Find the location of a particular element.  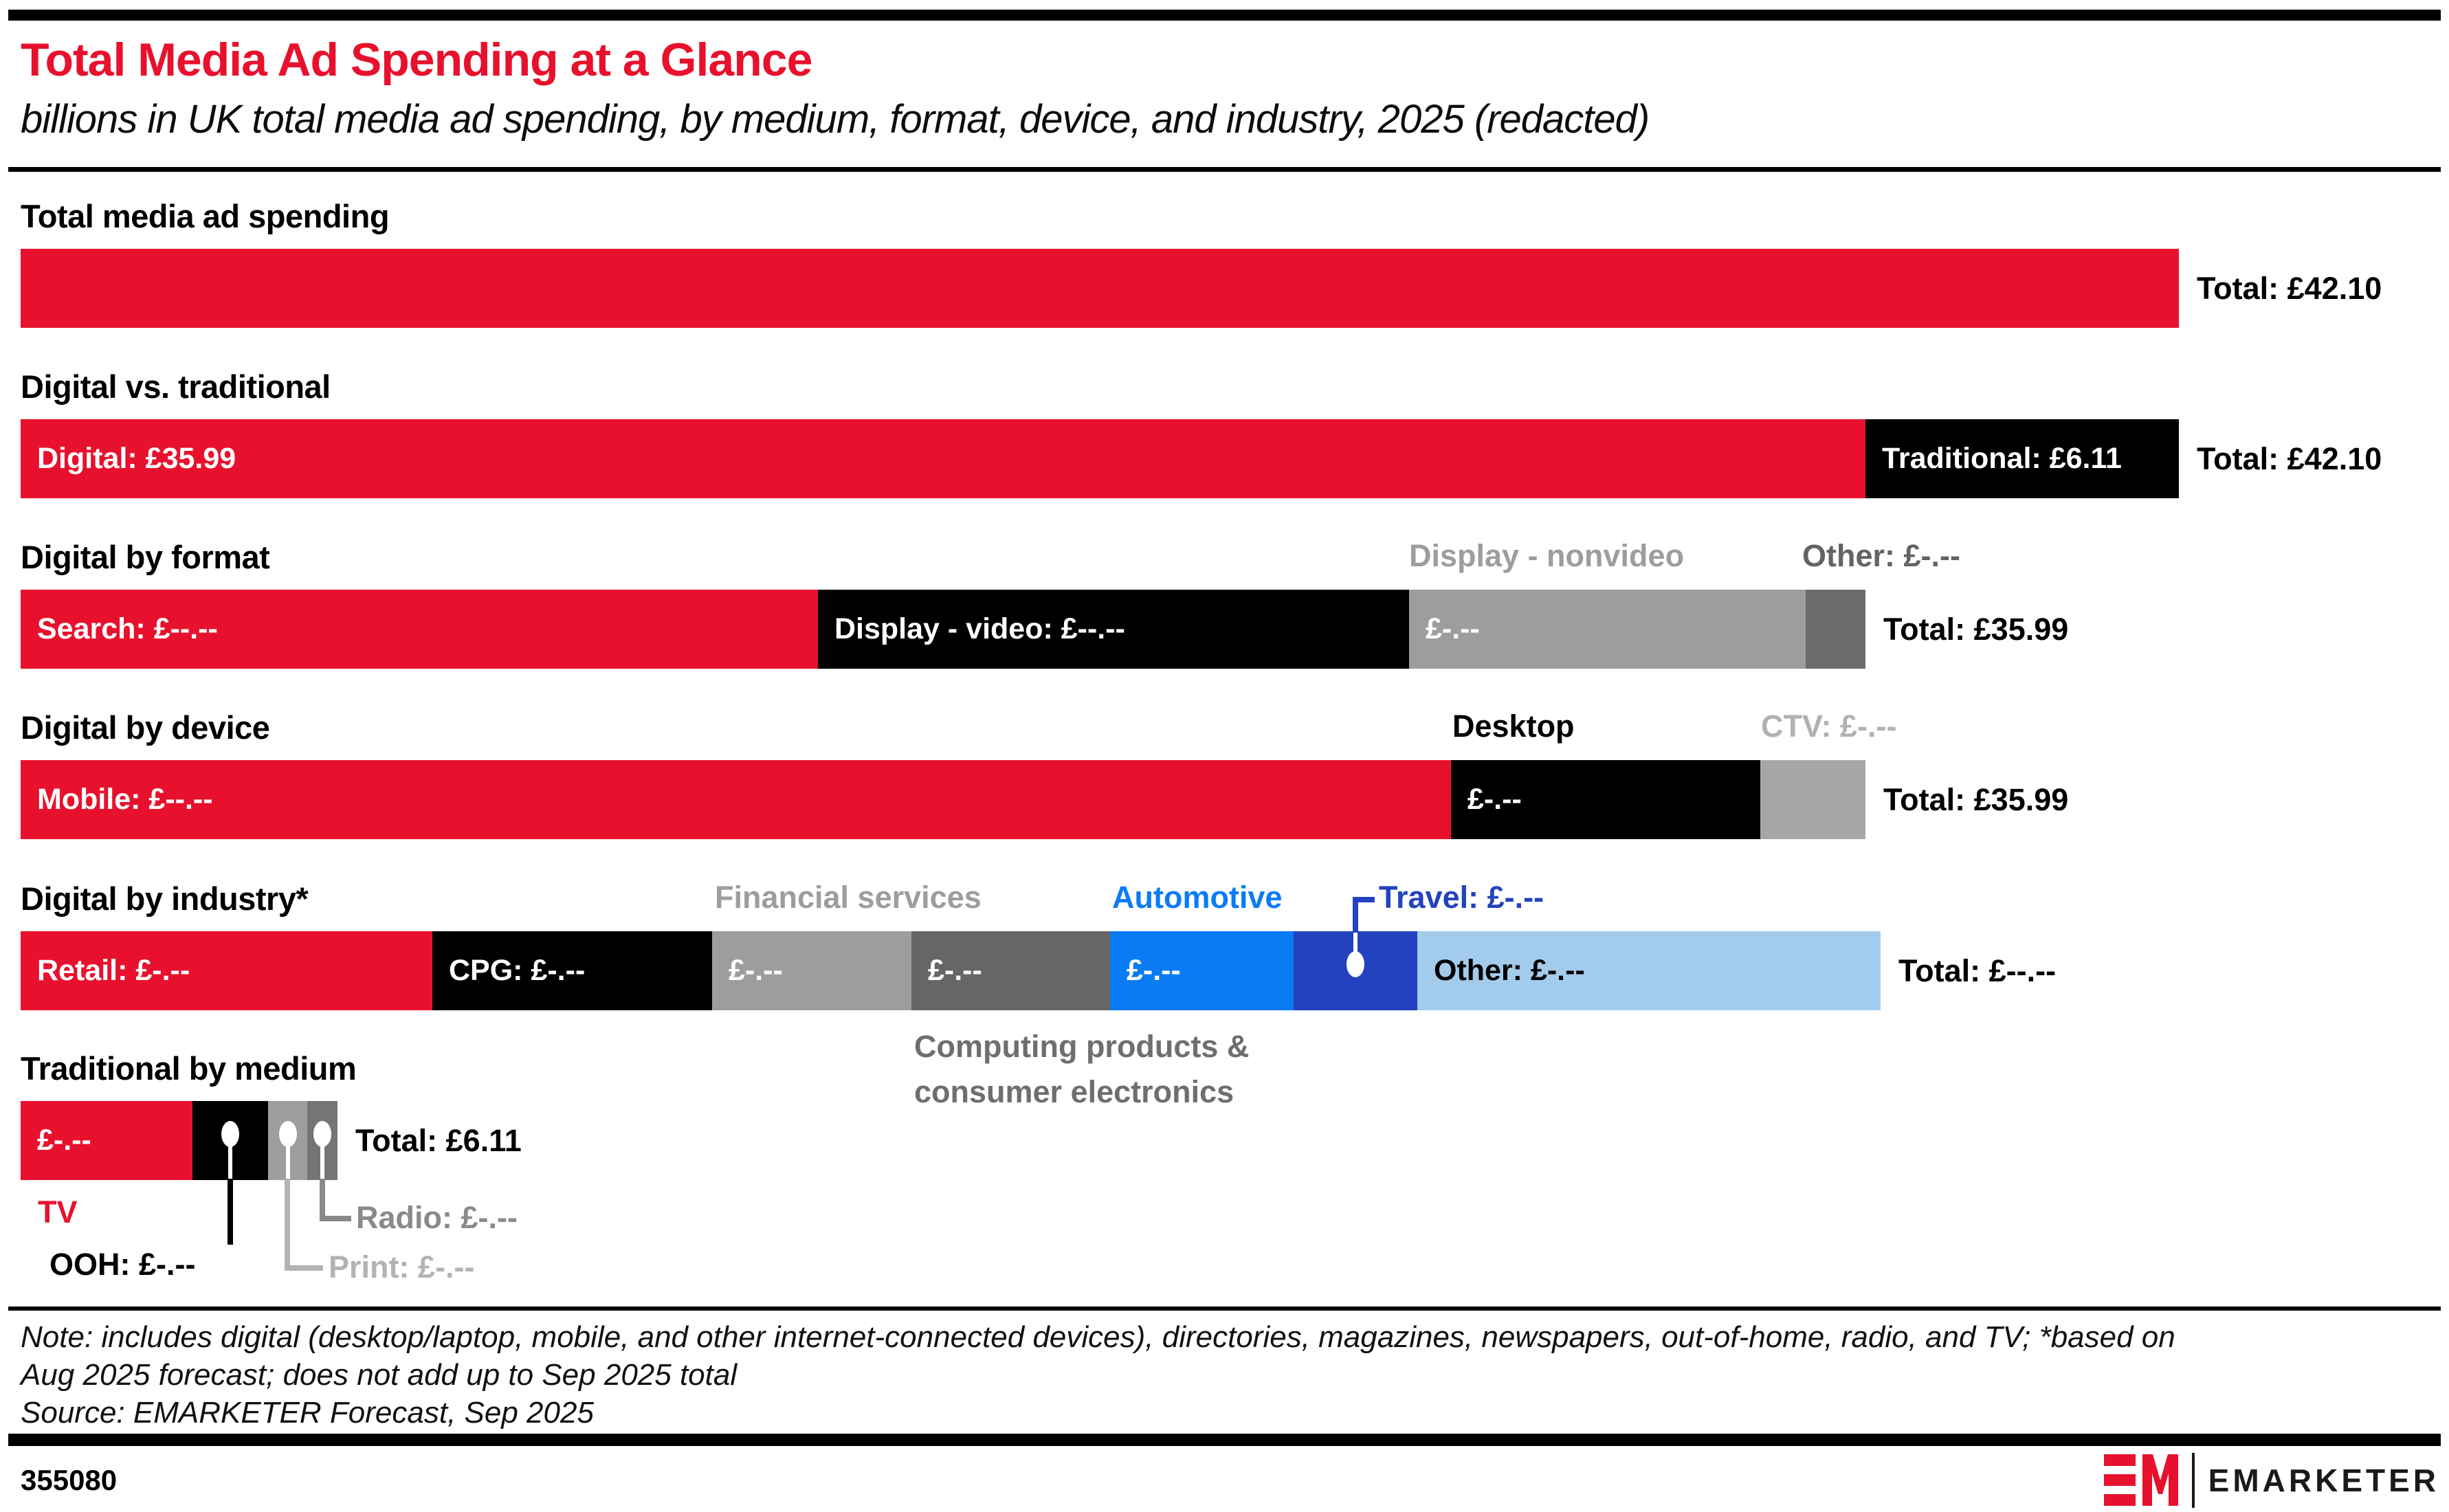

segment-mobile: Mobile: £--.-- is located at coordinates (736, 799).